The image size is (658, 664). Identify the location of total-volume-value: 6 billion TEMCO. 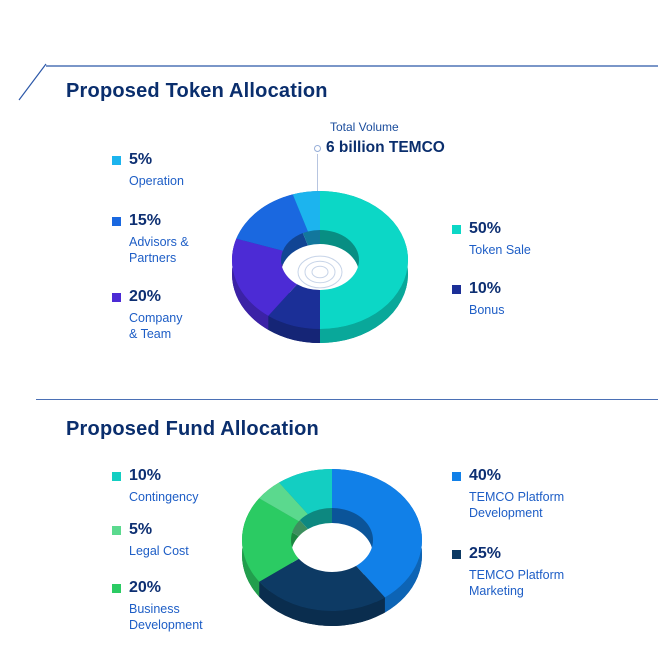
(385, 147).